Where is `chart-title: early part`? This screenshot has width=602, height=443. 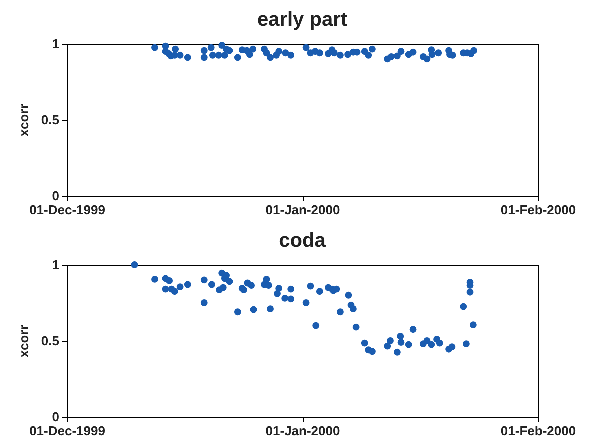
chart-title: early part is located at coordinates (302, 20).